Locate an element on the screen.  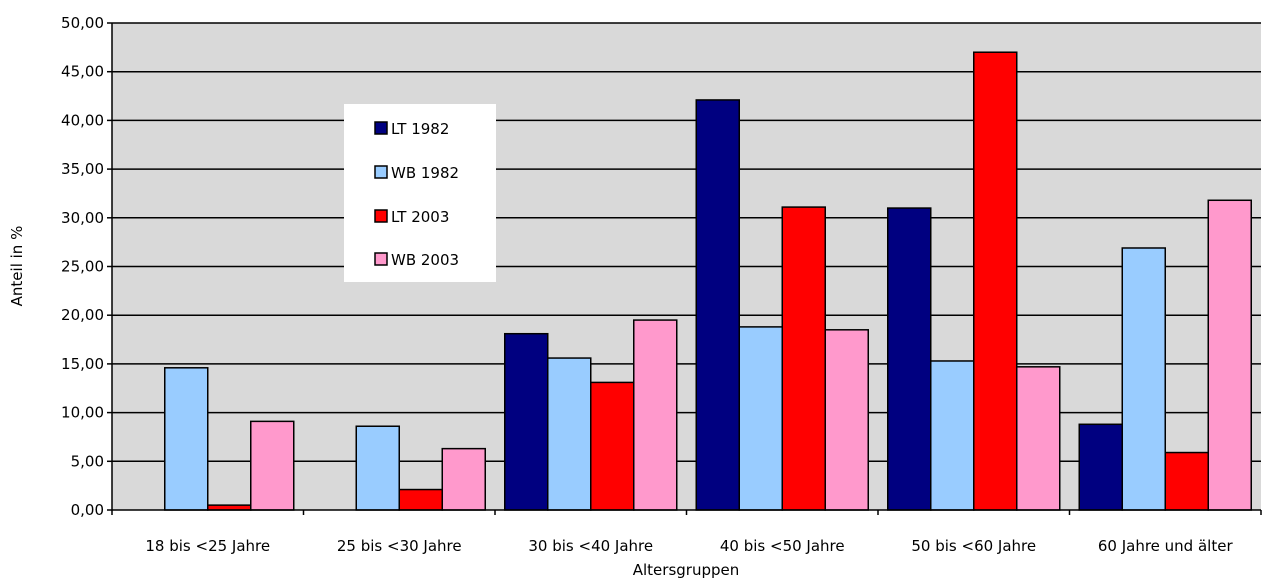
y-tick-label: 50,00 is located at coordinates (82, 23).